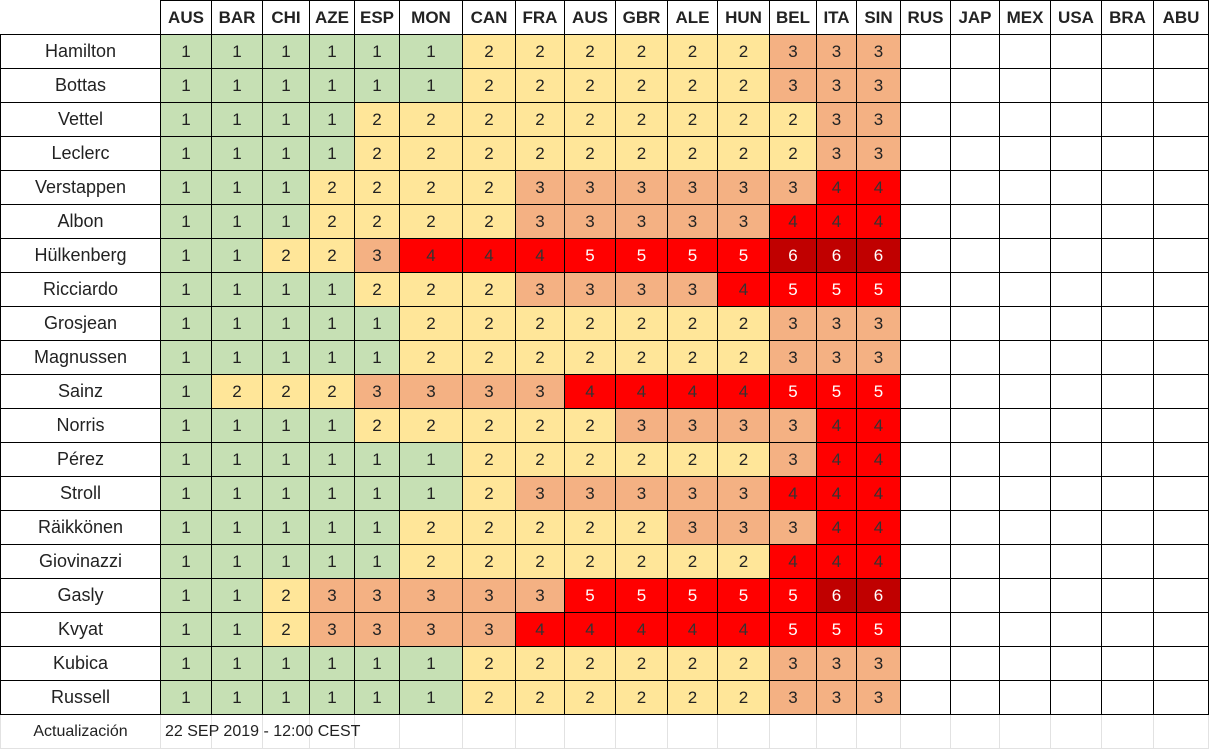 The width and height of the screenshot is (1209, 749). I want to click on race-header: AZE, so click(332, 17).